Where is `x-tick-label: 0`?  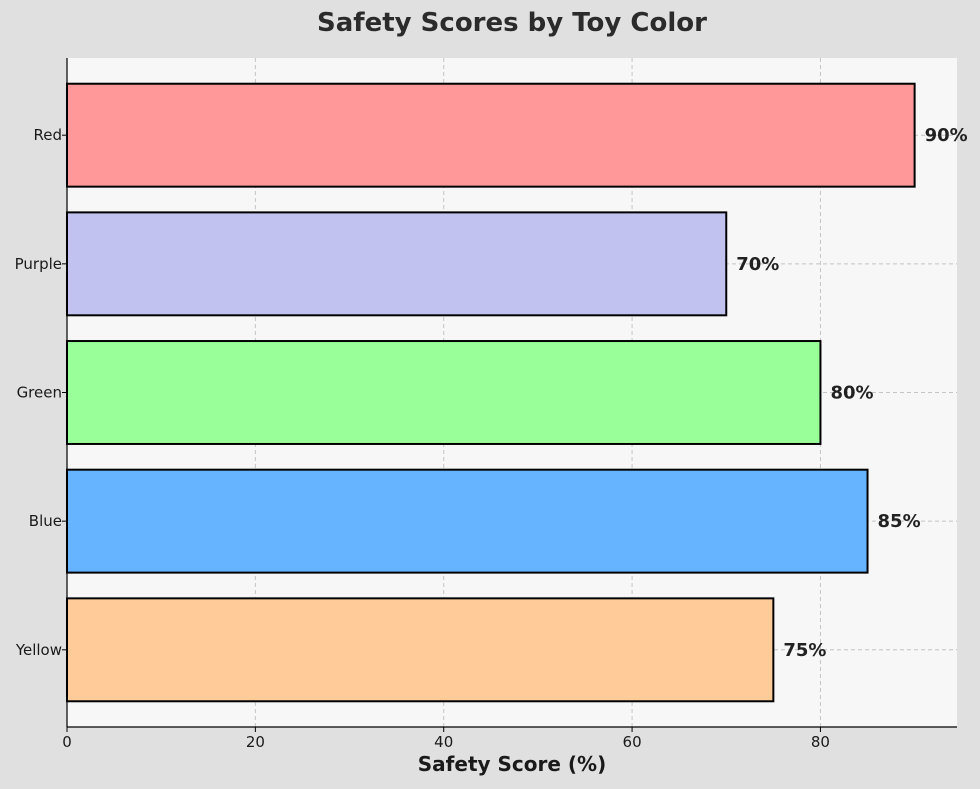 x-tick-label: 0 is located at coordinates (67, 742).